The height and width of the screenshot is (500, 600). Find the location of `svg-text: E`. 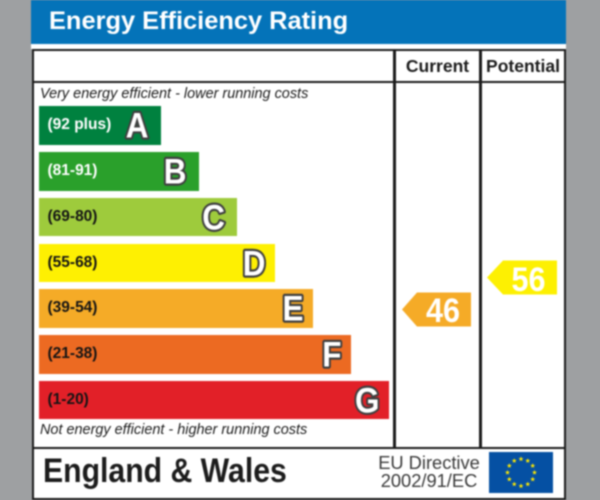

svg-text: E is located at coordinates (292, 309).